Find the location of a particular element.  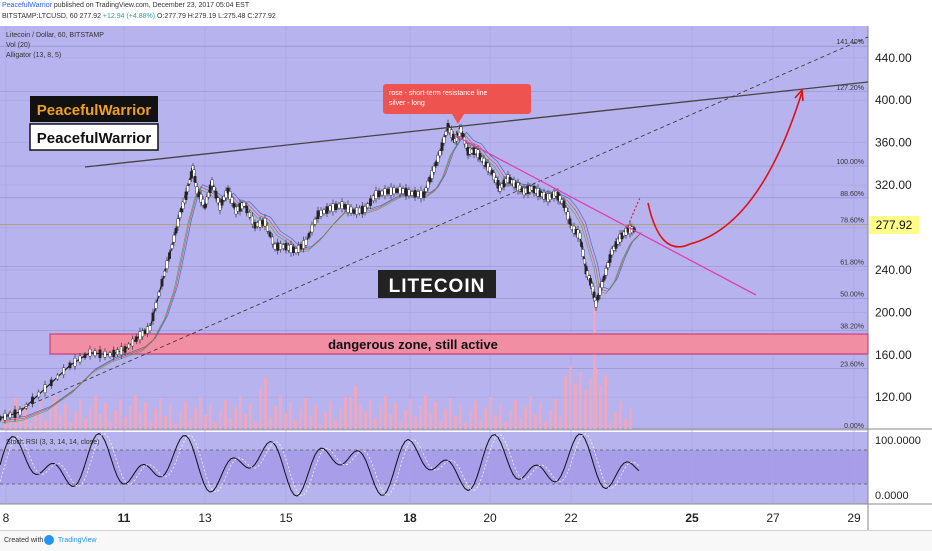

callout-line-2: silver - long is located at coordinates (407, 103).